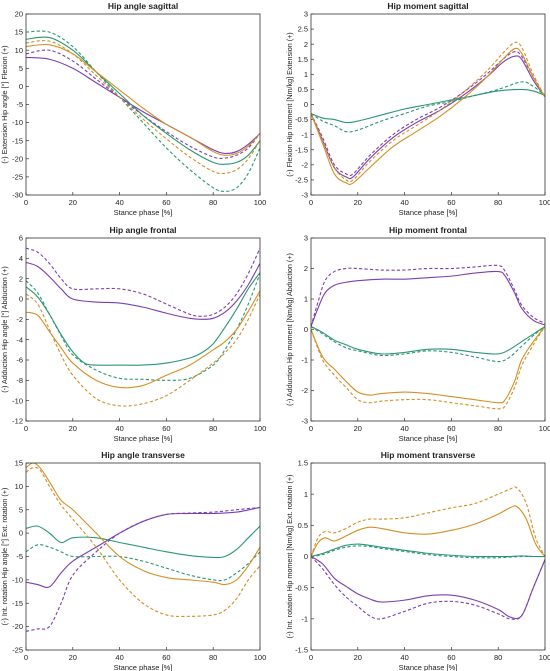 Image resolution: width=550 pixels, height=671 pixels. Describe the element at coordinates (4, 104) in the screenshot. I see `y-axis-label: (-) Extension Hip angle [°] Flexion (+)` at that location.